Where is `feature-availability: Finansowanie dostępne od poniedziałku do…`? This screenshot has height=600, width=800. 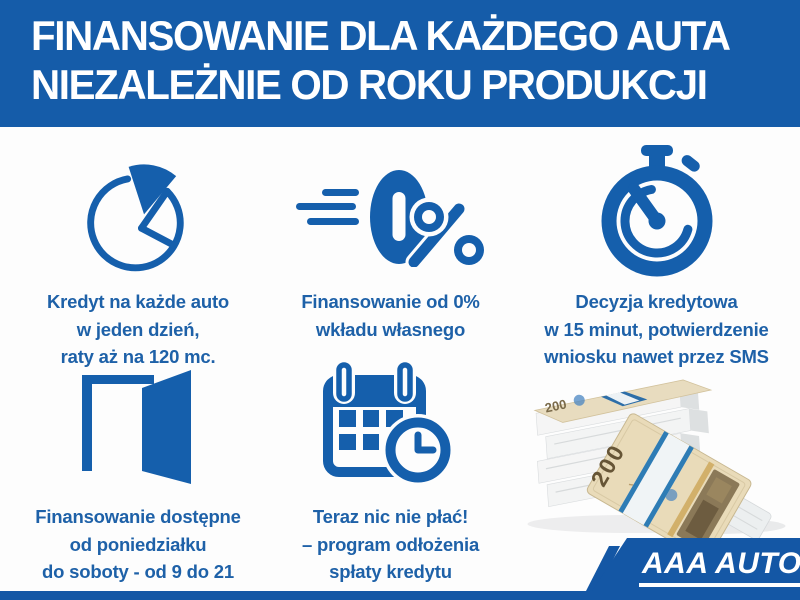
feature-availability: Finansowanie dostępne od poniedziałku do… is located at coordinates (138, 479).